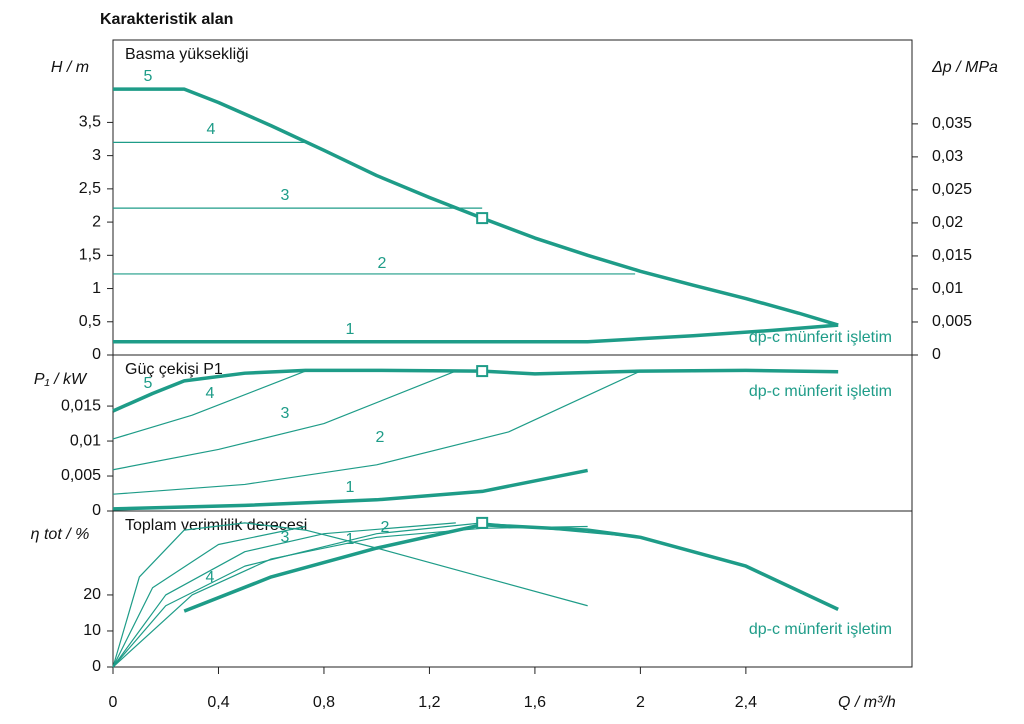 The height and width of the screenshot is (724, 1024). What do you see at coordinates (187, 54) in the screenshot?
I see `panel-title: Basma yüksekliği` at bounding box center [187, 54].